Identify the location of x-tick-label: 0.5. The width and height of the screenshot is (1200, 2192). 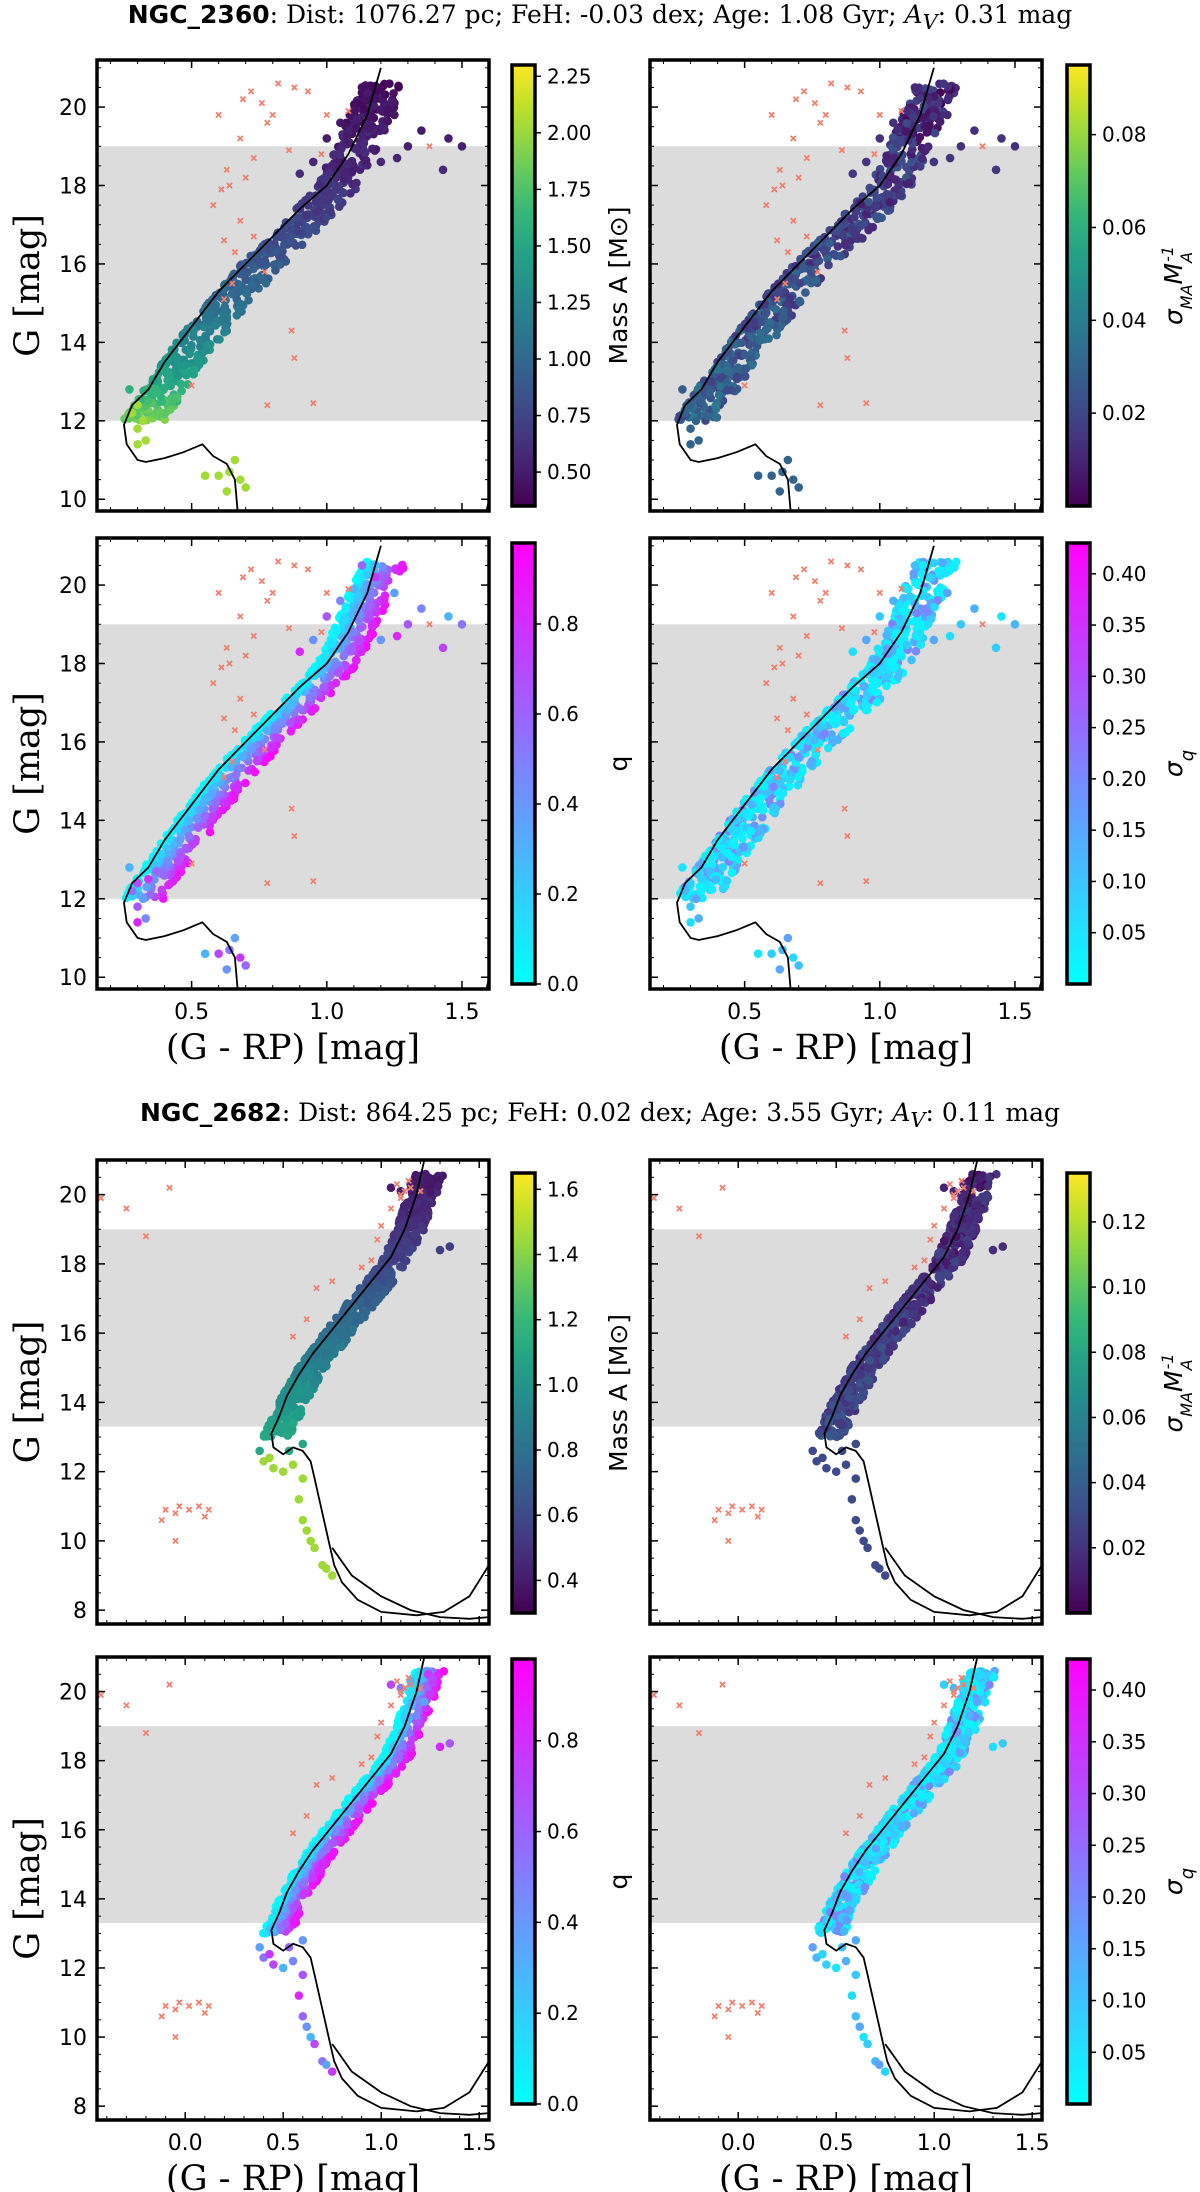
(744, 1012).